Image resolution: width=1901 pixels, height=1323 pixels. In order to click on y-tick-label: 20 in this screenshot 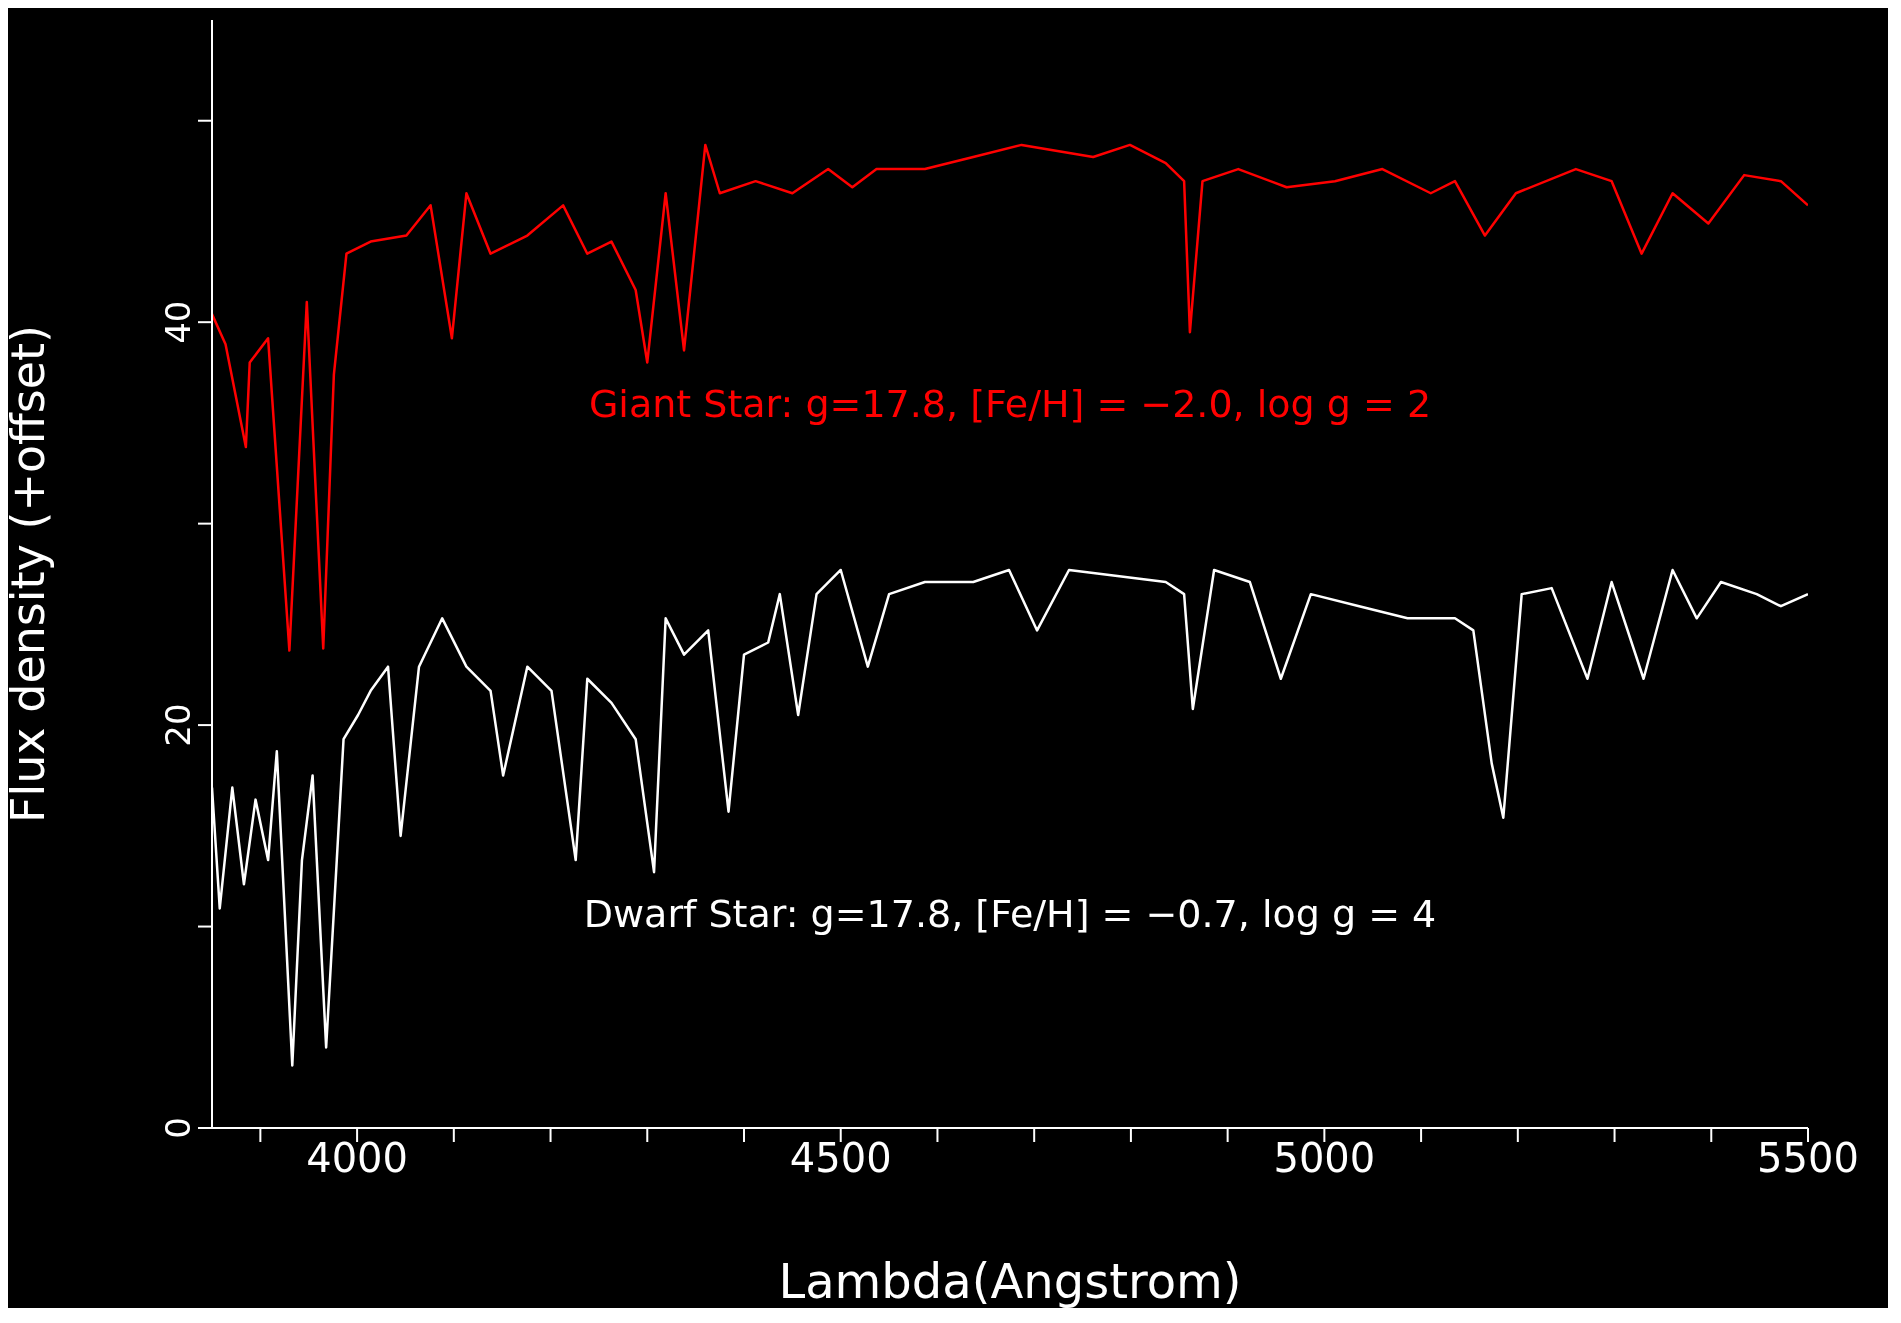, I will do `click(178, 725)`.